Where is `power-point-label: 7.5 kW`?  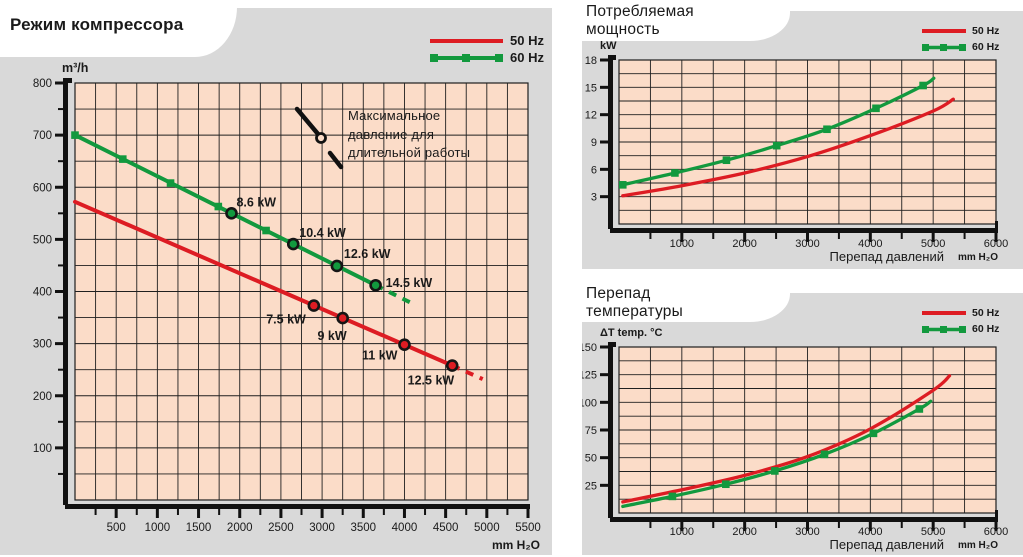
power-point-label: 7.5 kW is located at coordinates (286, 320).